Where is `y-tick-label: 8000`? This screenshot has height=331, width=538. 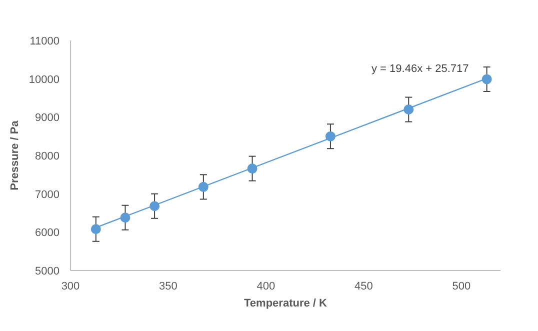 y-tick-label: 8000 is located at coordinates (47, 156).